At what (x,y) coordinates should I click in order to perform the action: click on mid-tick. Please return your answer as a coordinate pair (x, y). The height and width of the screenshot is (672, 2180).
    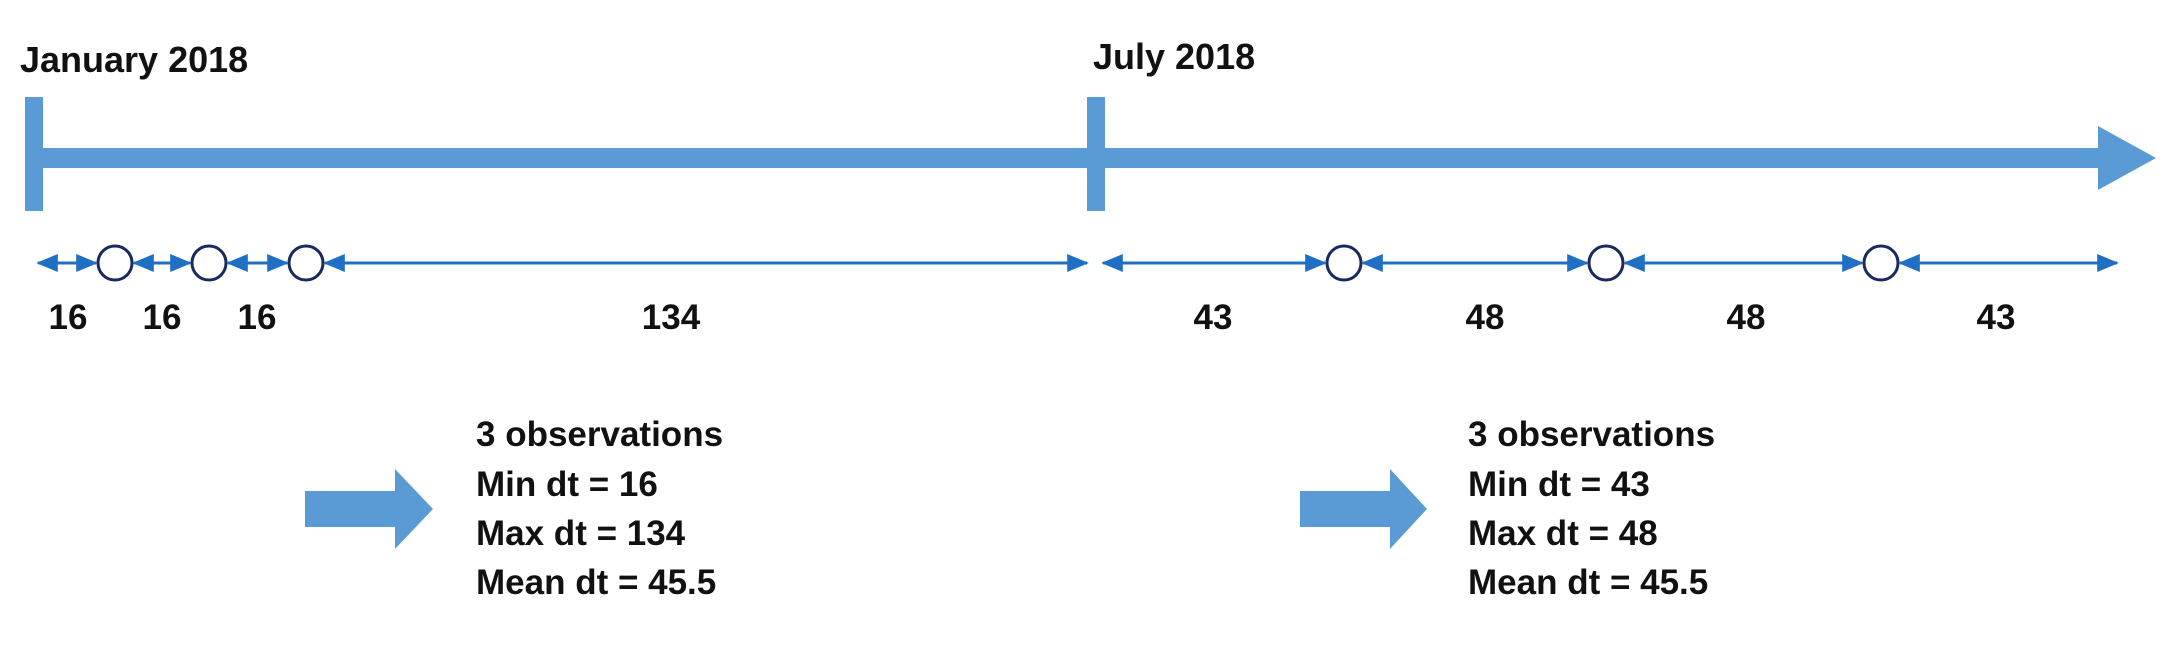
    Looking at the image, I should click on (1096, 154).